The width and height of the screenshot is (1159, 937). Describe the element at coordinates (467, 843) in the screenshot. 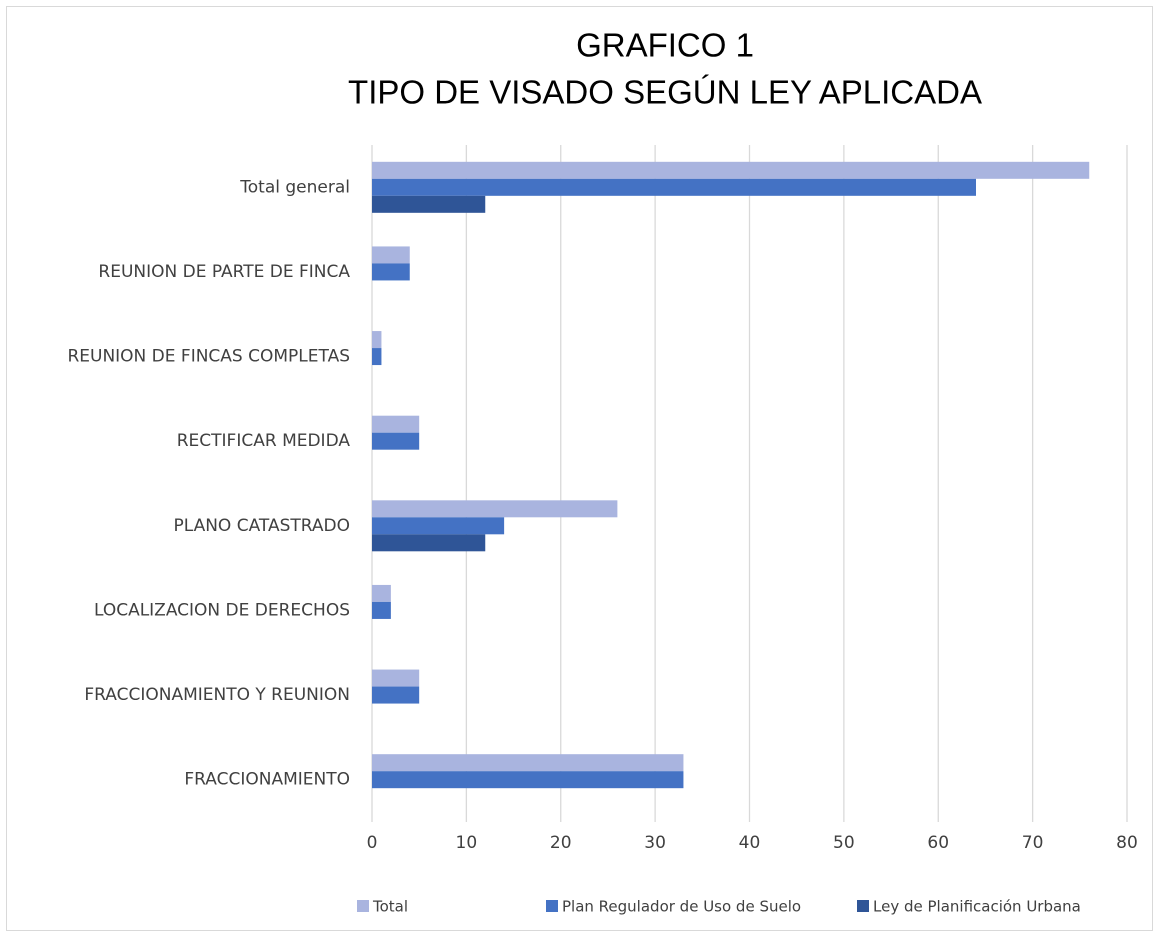

I see `x-tick-label: 10` at that location.